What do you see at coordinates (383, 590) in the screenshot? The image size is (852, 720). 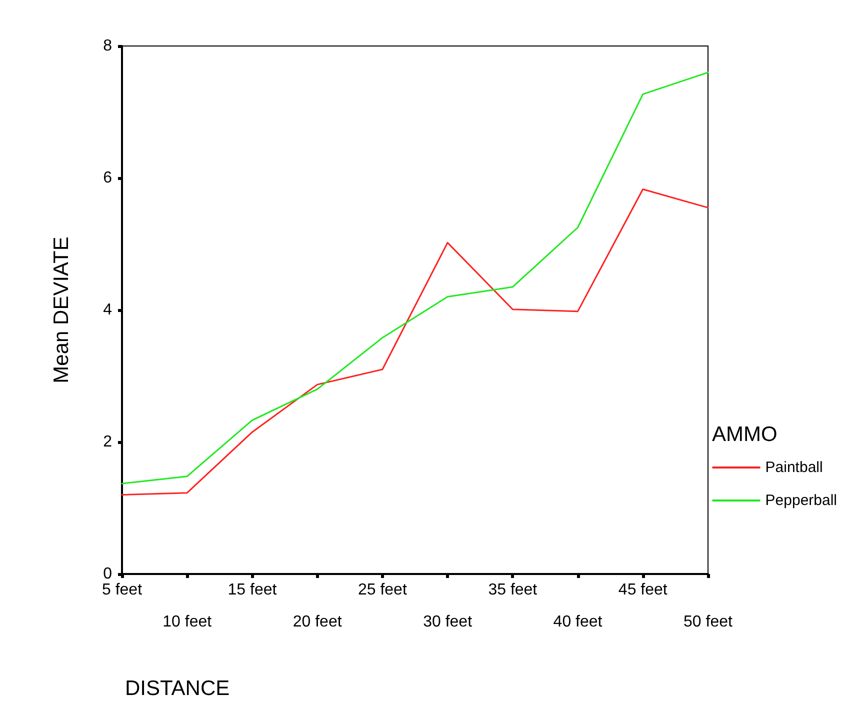 I see `x-tick-label: 25 feet` at bounding box center [383, 590].